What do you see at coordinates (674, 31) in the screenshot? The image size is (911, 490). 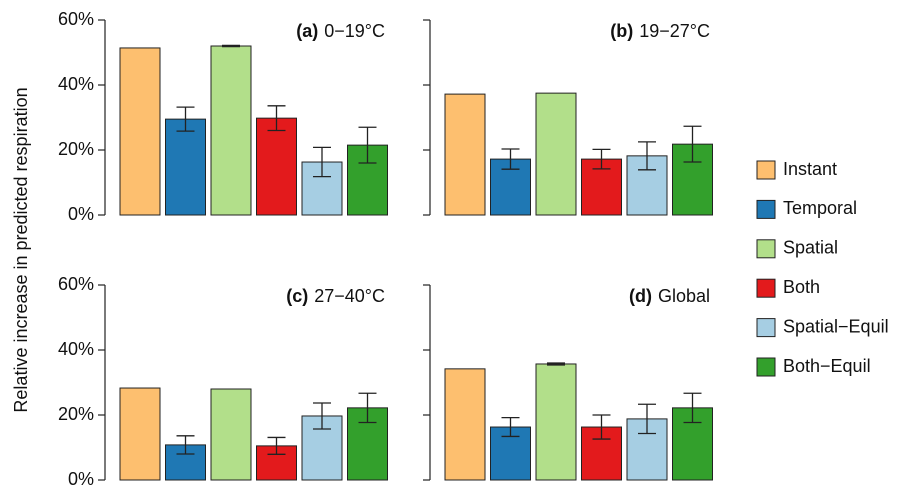 I see `panel-title-text: 19−27°C` at bounding box center [674, 31].